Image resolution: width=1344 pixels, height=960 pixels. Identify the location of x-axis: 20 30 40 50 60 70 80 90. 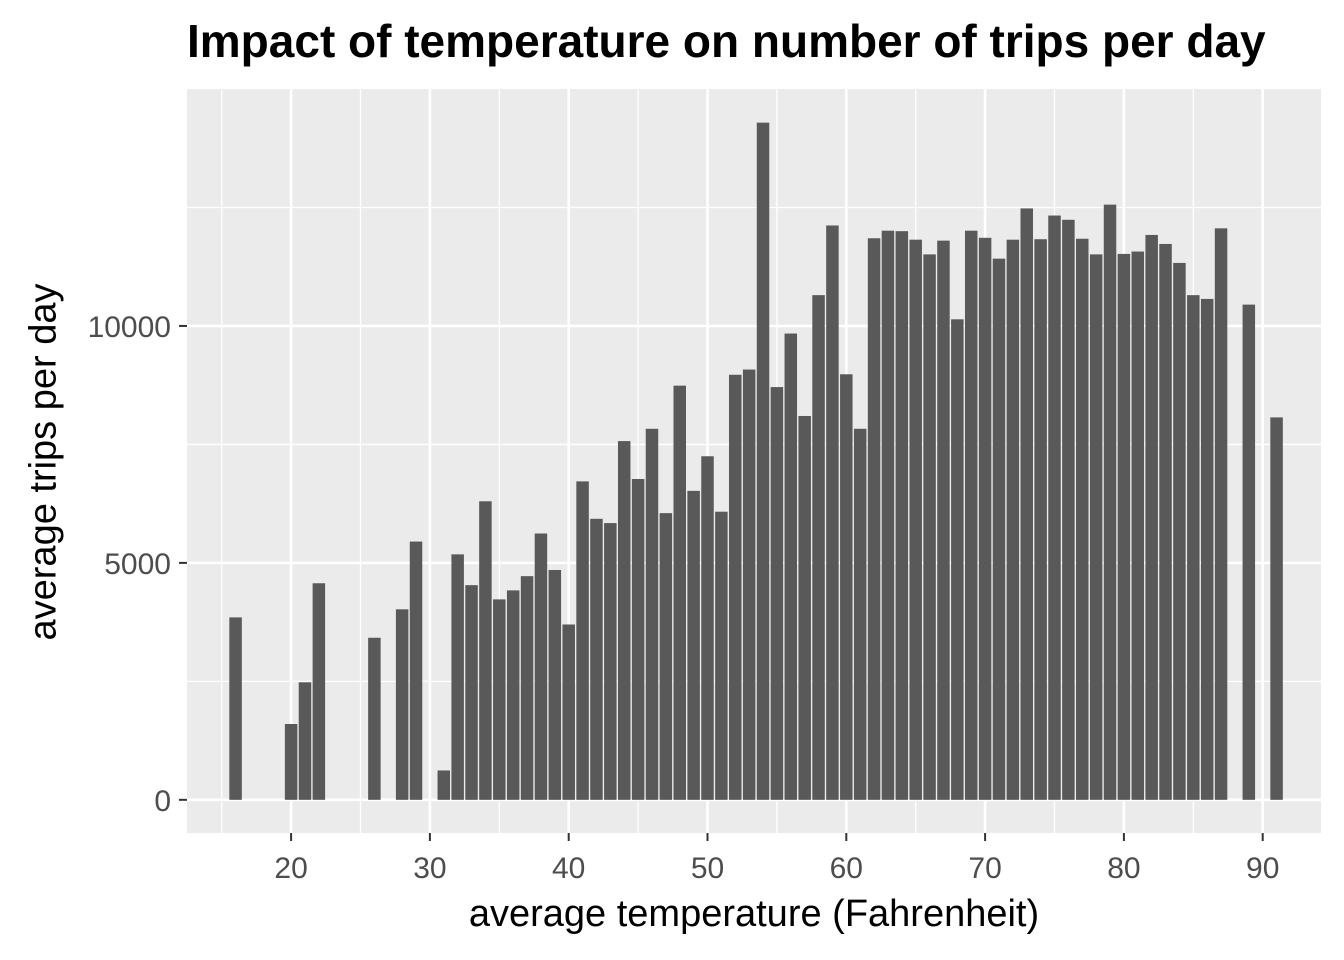
(776, 859).